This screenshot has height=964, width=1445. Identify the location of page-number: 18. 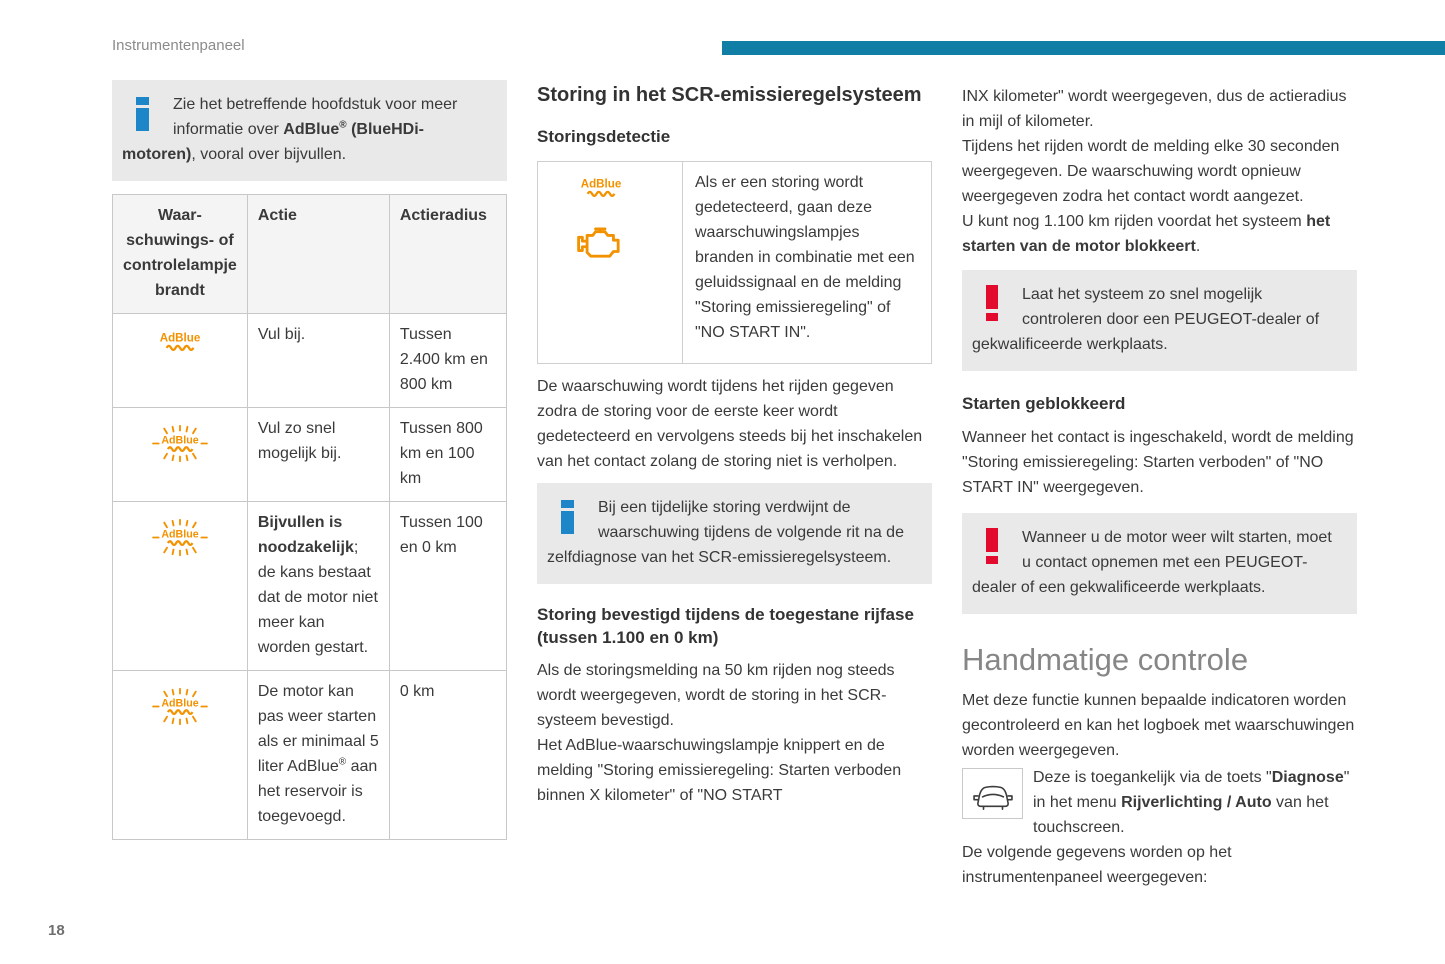
(56, 930).